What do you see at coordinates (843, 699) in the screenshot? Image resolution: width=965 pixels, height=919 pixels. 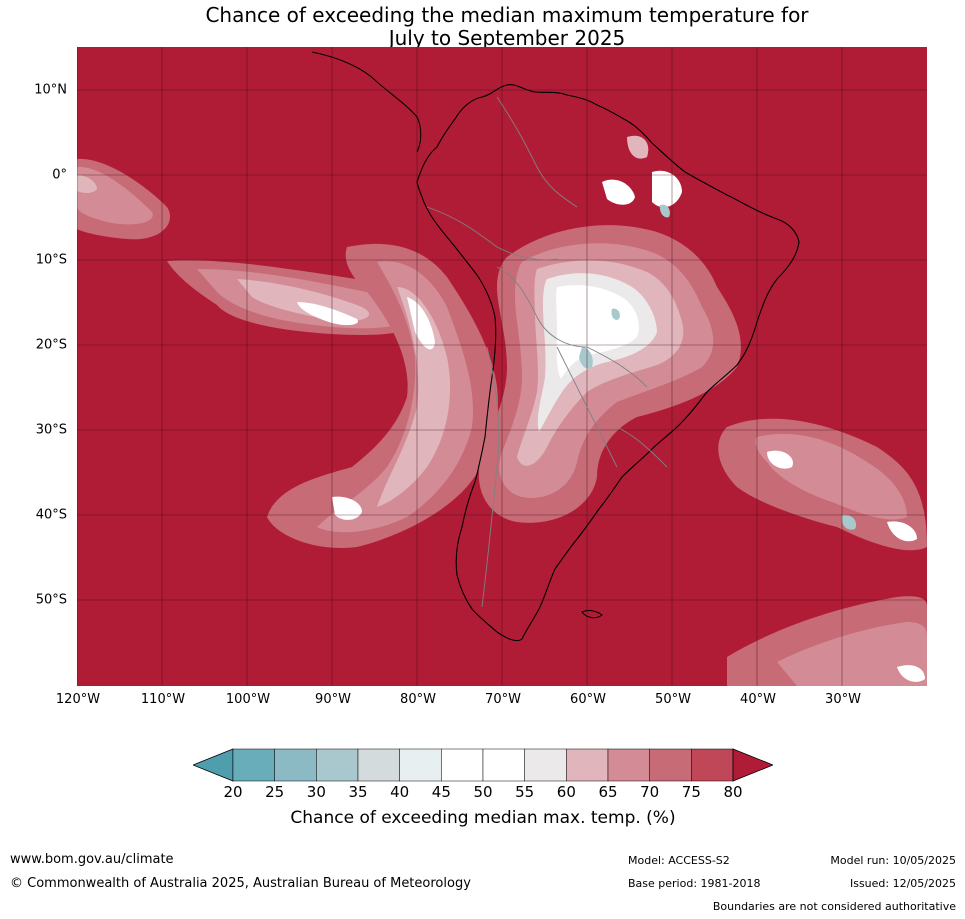 I see `lon-label-30w: 30°W` at bounding box center [843, 699].